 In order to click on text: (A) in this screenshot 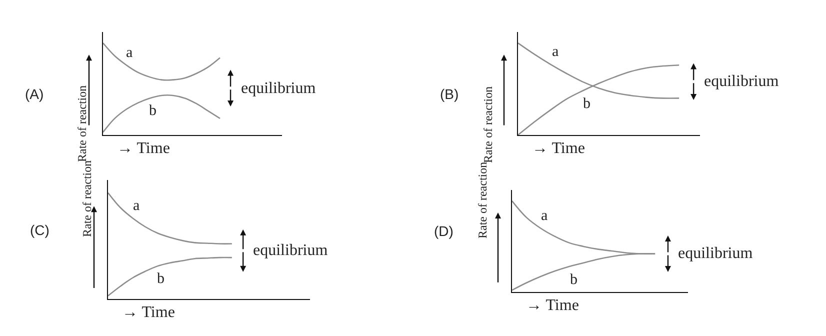, I will do `click(34, 94)`.